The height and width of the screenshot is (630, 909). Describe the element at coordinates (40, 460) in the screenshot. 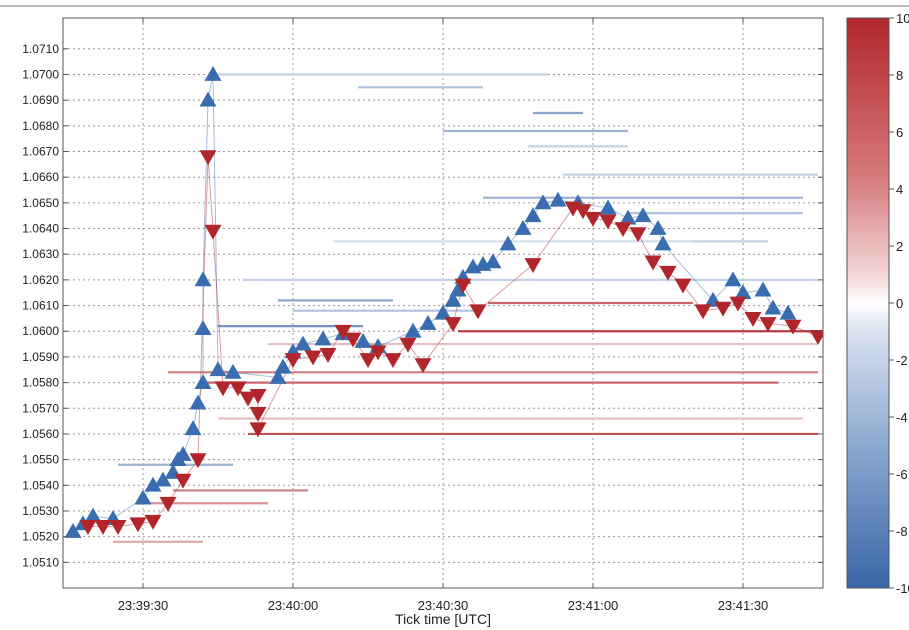

I see `y-tick-label: 1.0550` at that location.